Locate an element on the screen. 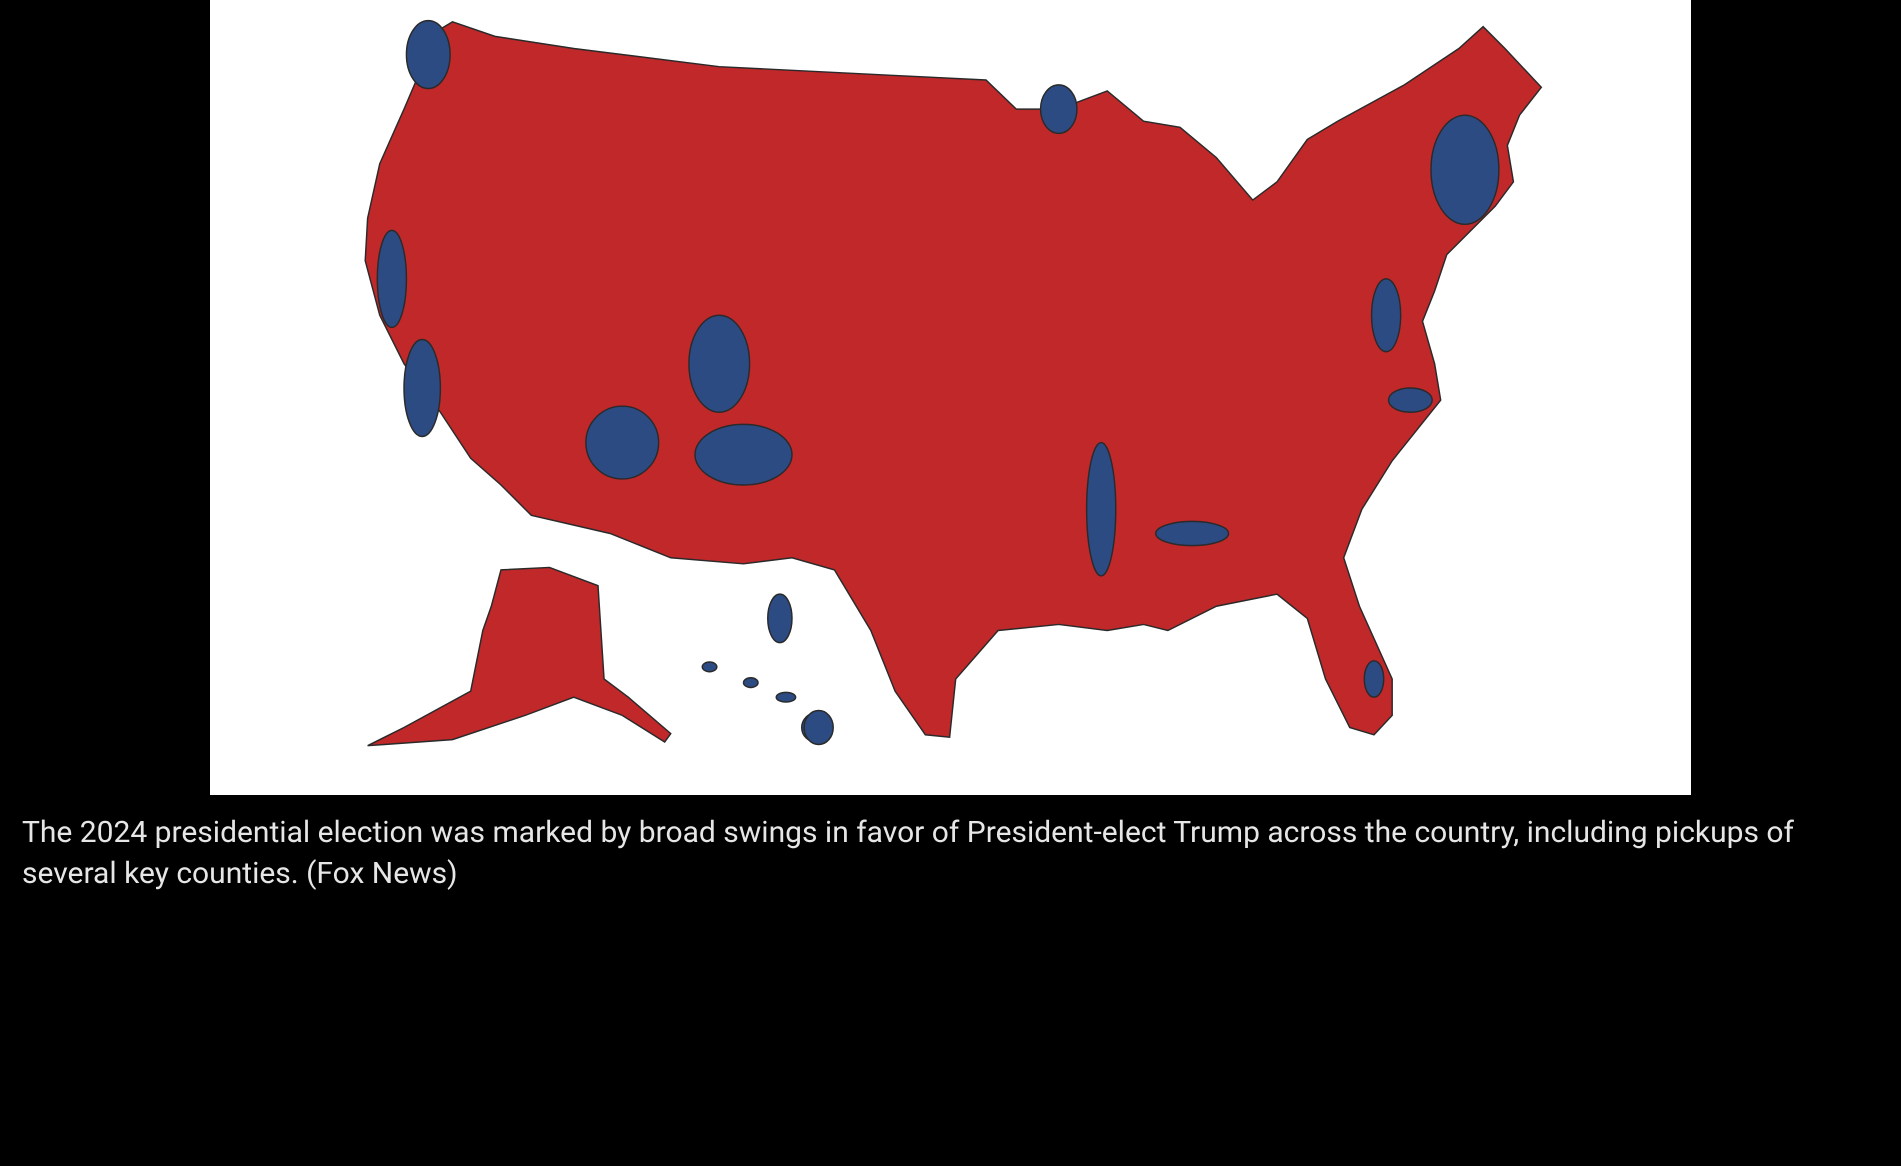 This screenshot has width=1901, height=1166. hawaii is located at coordinates (767, 703).